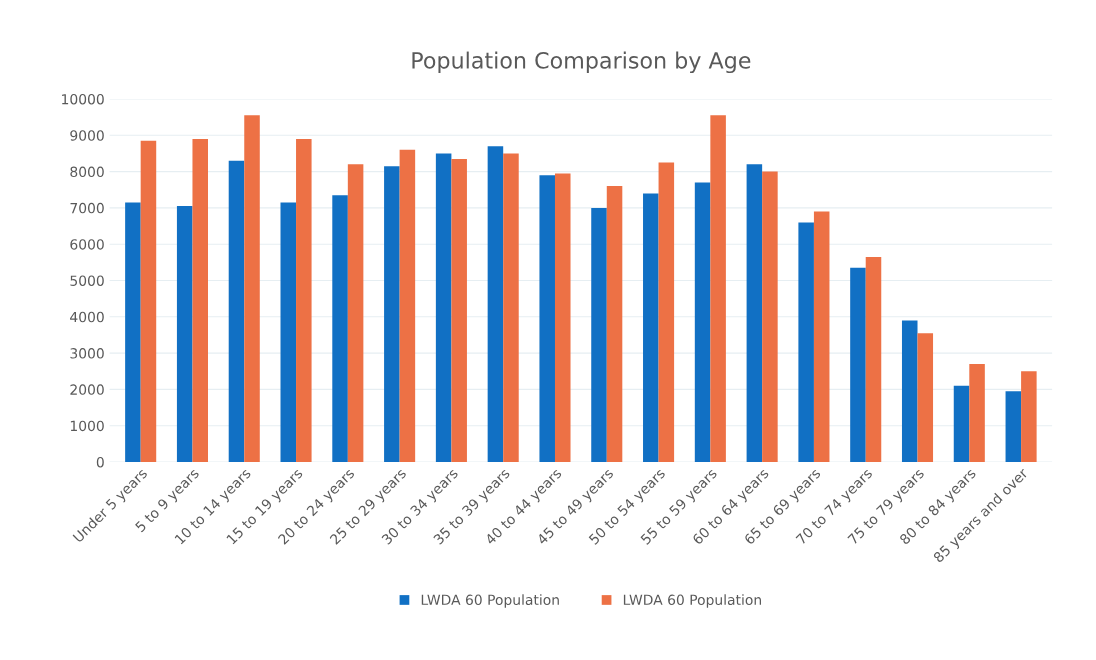  What do you see at coordinates (87, 135) in the screenshot?
I see `y-tick-label: 9000` at bounding box center [87, 135].